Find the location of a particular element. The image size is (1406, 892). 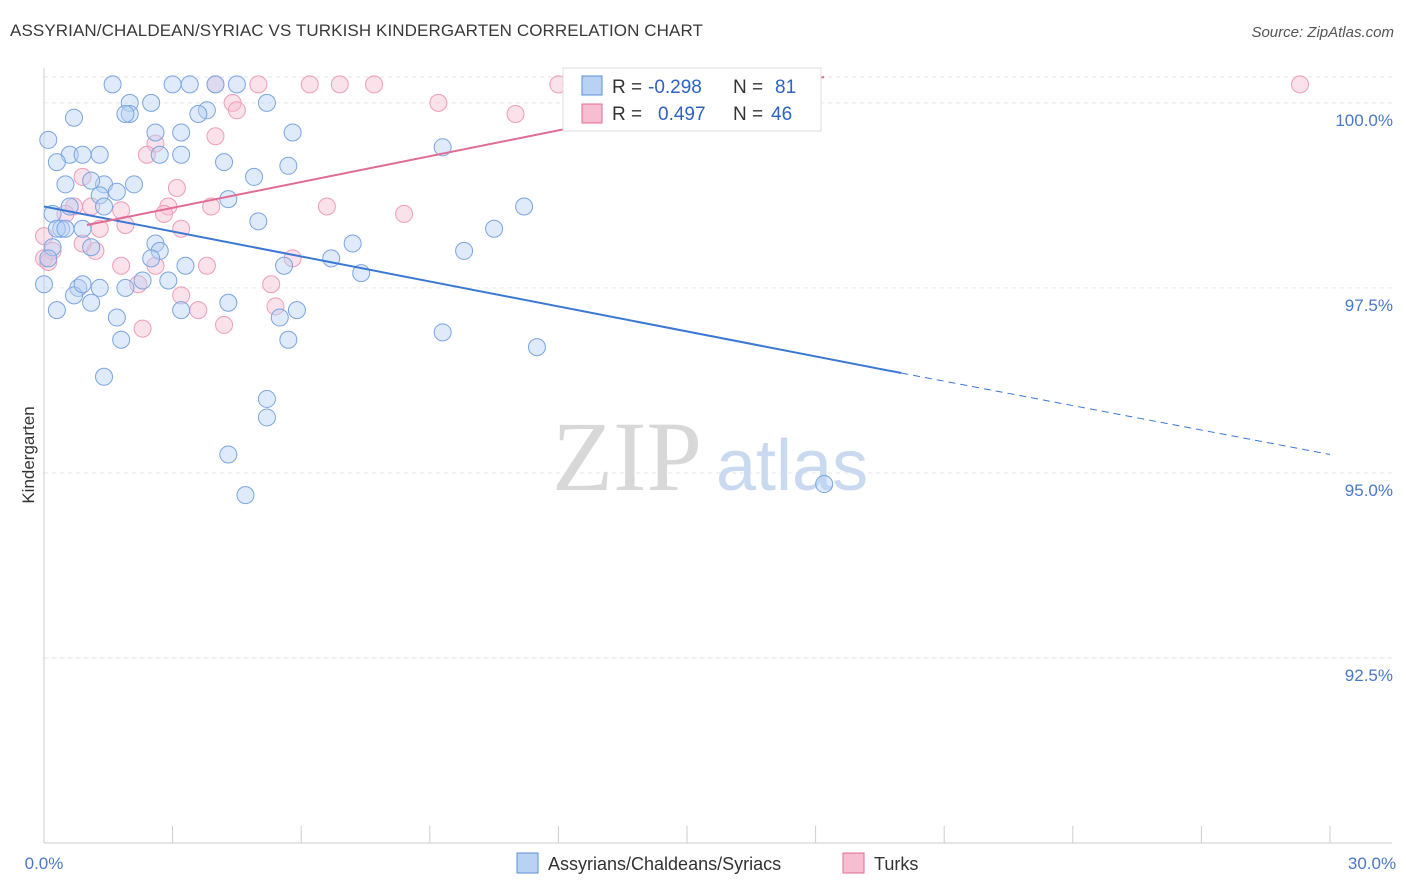

watermark-zip: ZIP is located at coordinates (627, 456).